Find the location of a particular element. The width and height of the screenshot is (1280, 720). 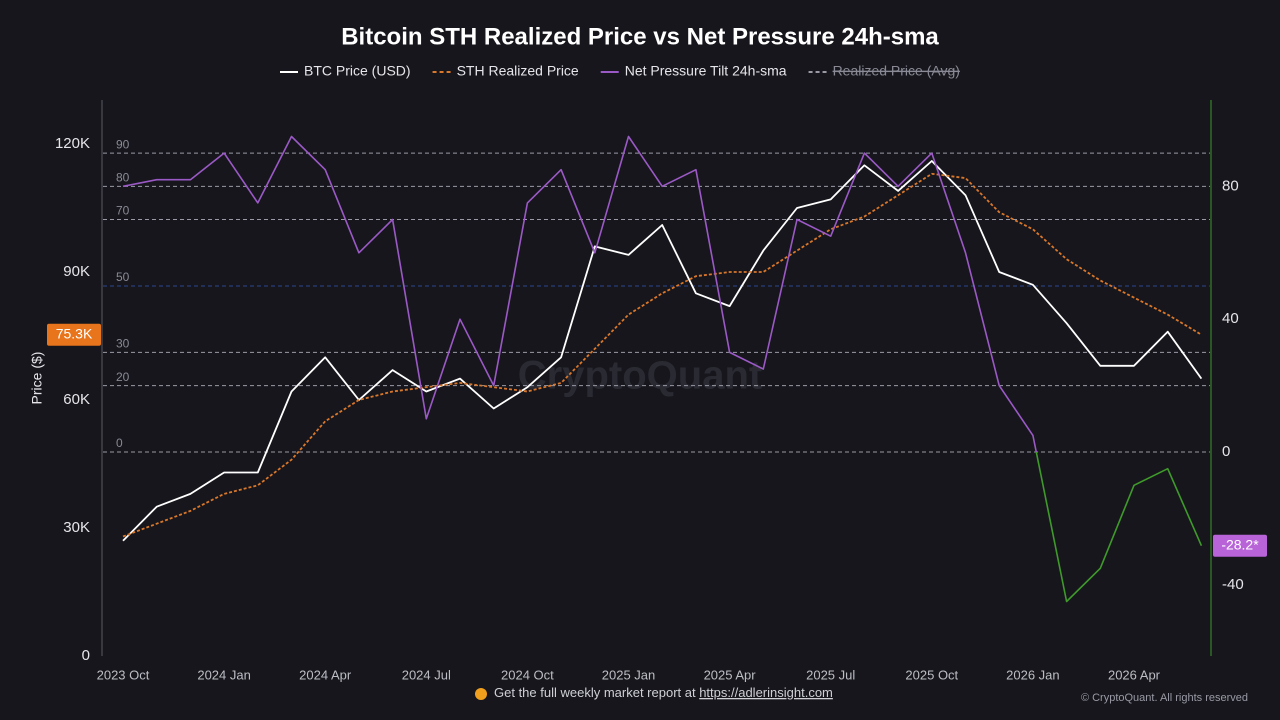

reference-label: 50 is located at coordinates (123, 277).